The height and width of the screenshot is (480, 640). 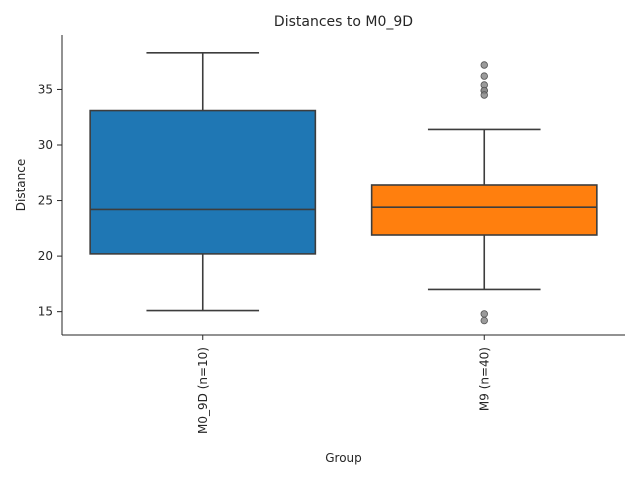 I want to click on y-tick-label: 20, so click(x=45, y=256).